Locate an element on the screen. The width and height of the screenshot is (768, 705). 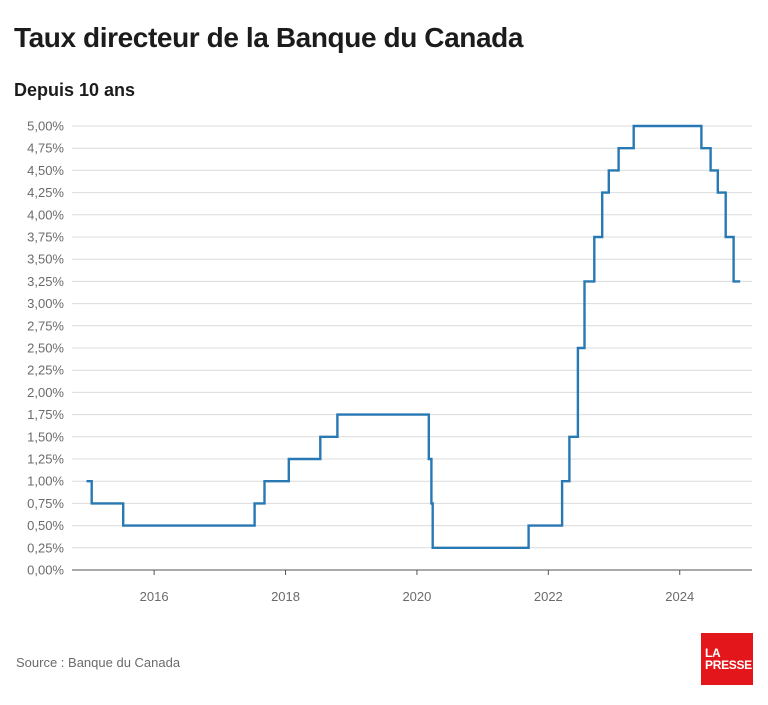
y-tick-label: 3,00% is located at coordinates (45, 303).